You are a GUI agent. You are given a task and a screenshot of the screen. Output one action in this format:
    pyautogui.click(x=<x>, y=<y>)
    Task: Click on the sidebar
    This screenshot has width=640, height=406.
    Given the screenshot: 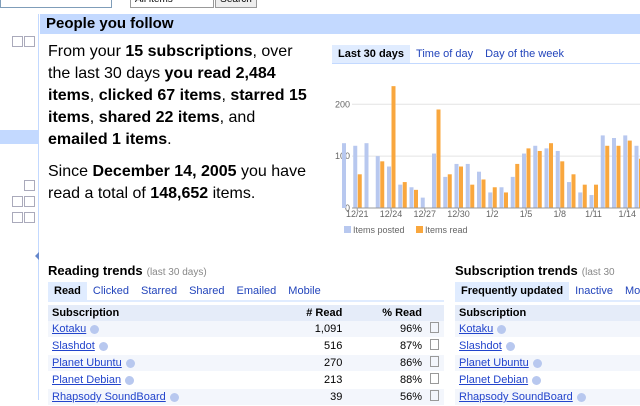 What is the action you would take?
    pyautogui.click(x=19, y=207)
    